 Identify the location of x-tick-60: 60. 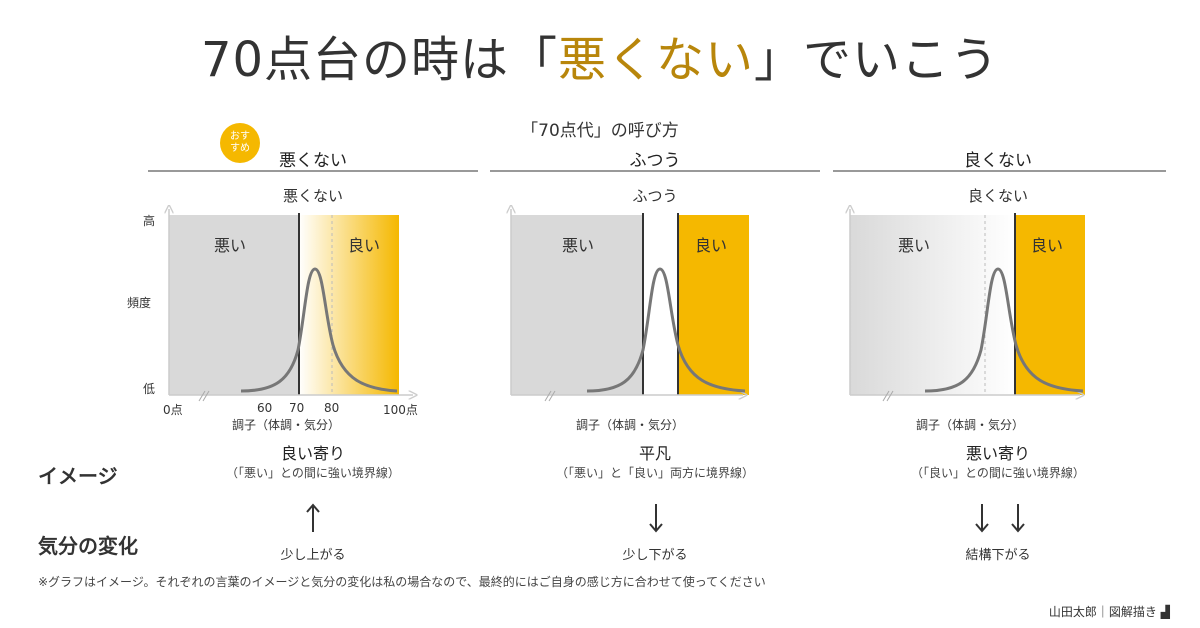
(265, 408).